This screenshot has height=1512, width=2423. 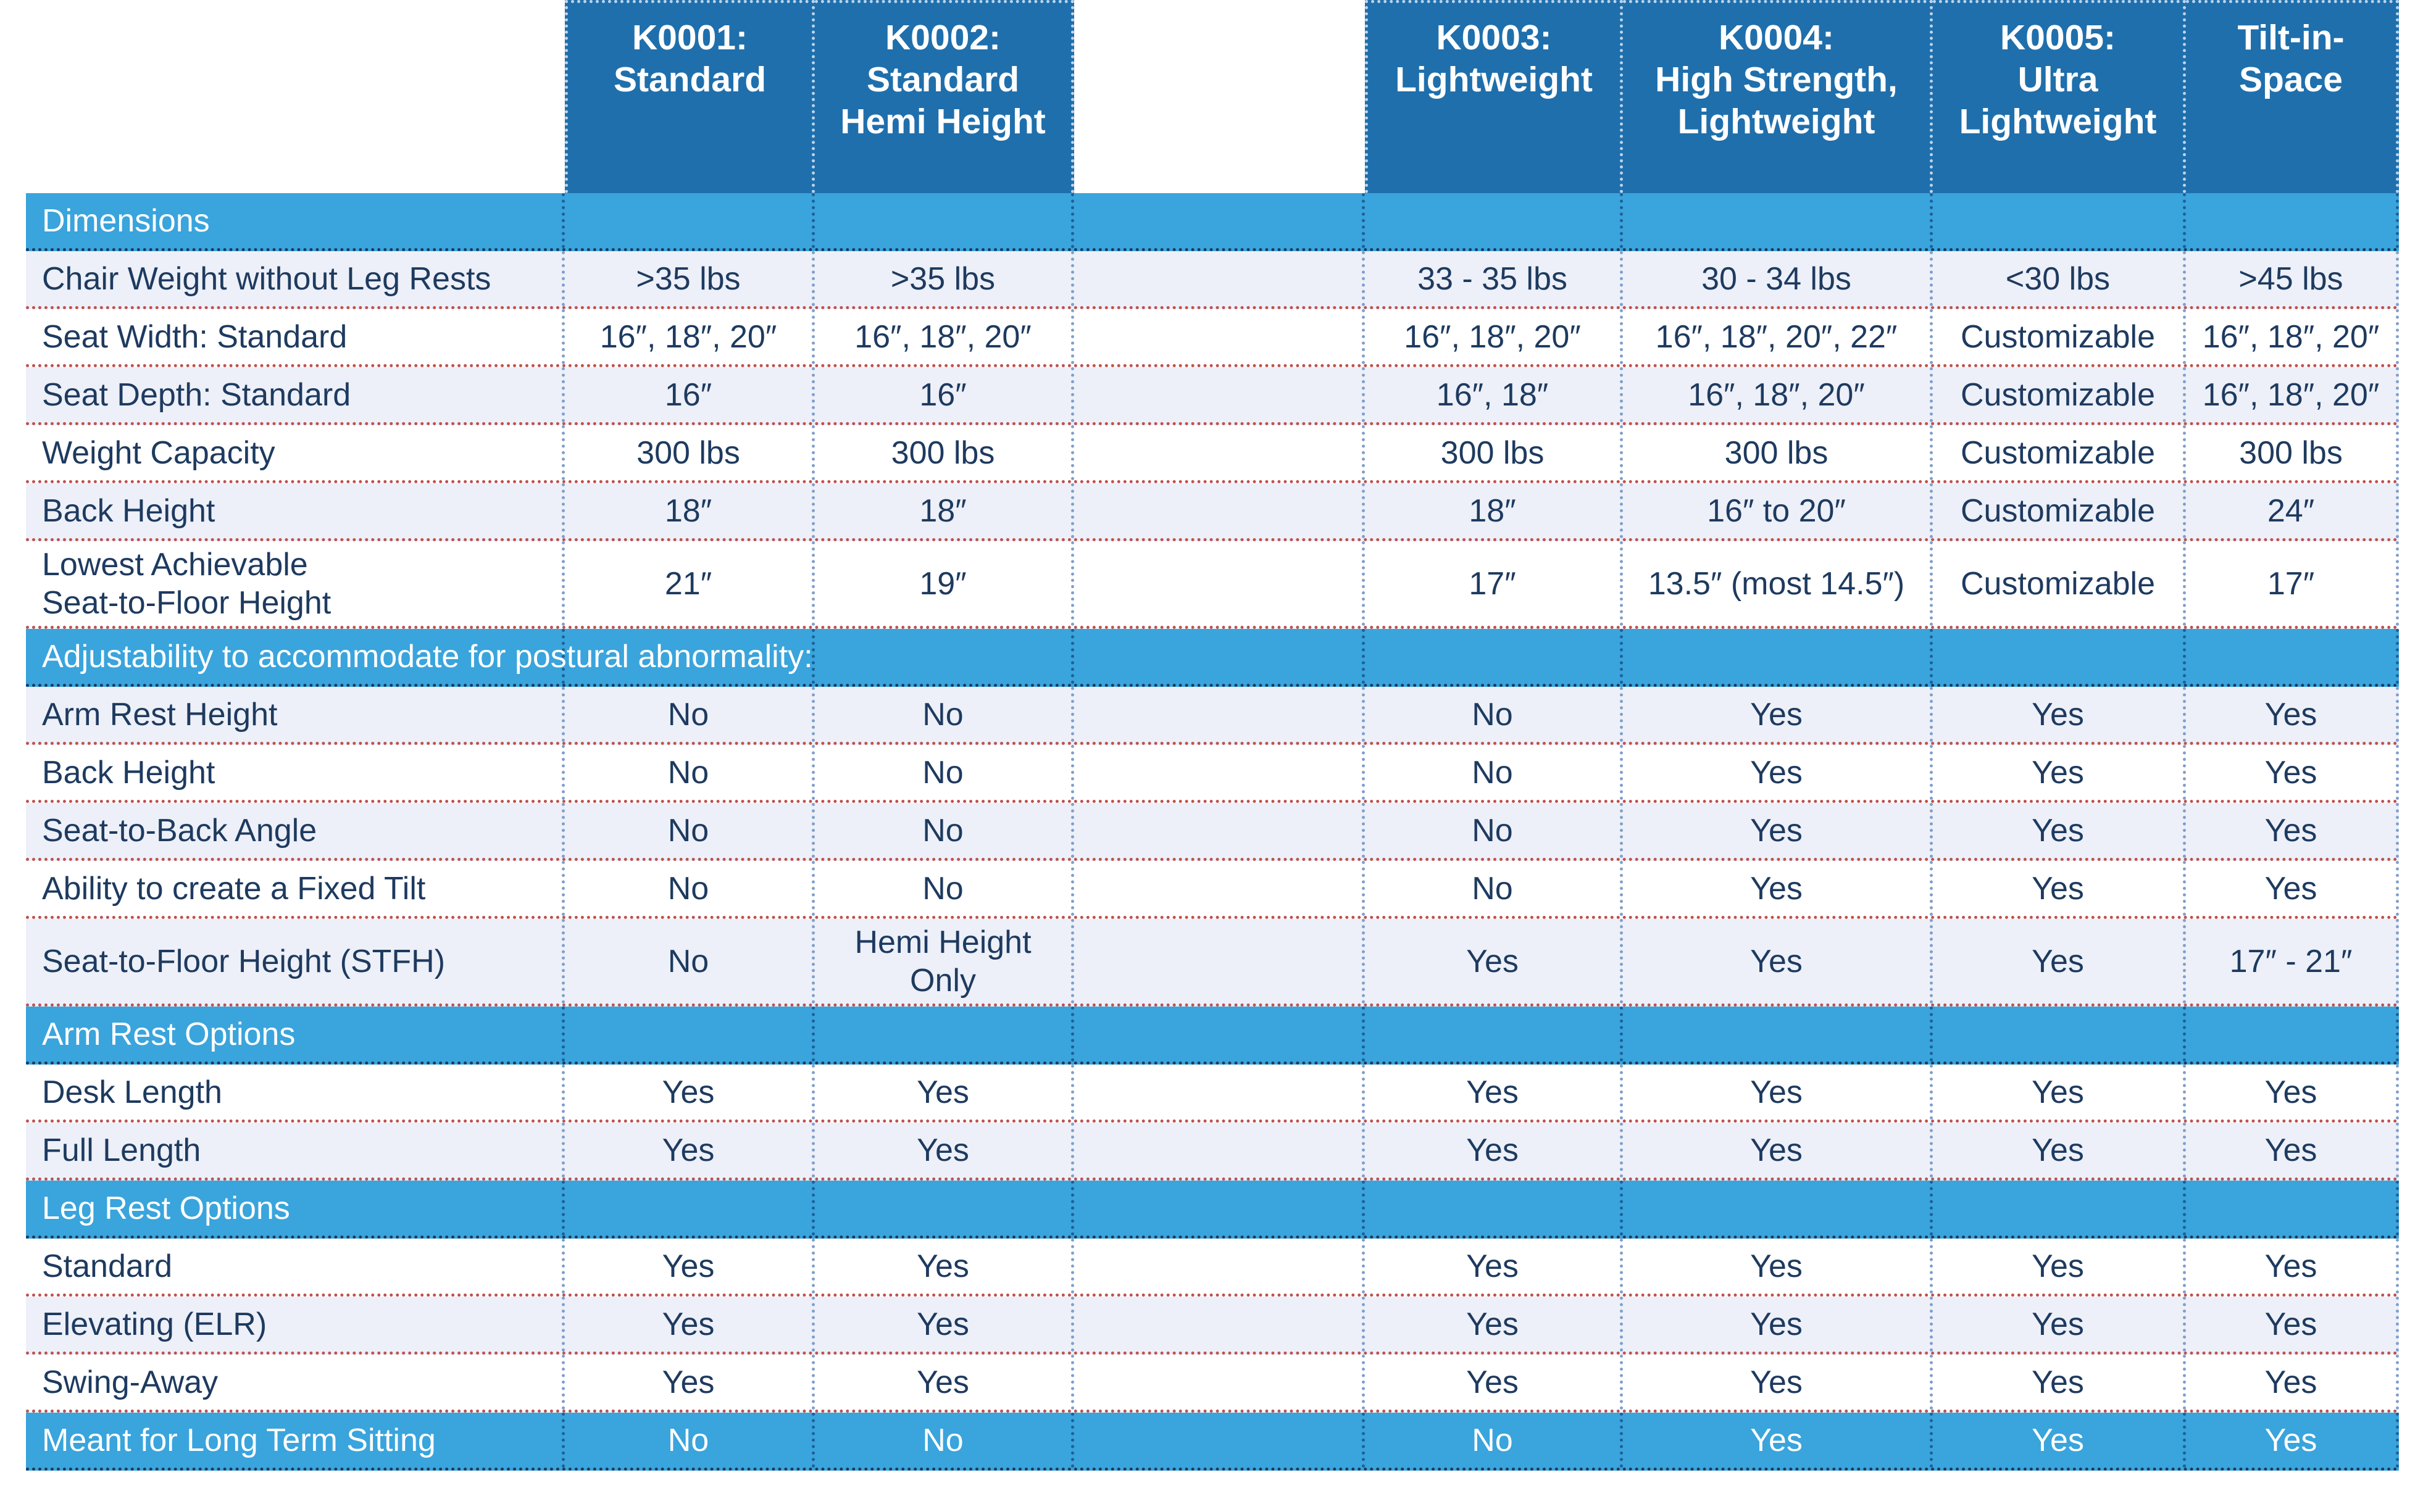 What do you see at coordinates (2059, 278) in the screenshot?
I see `table-cell: <30 lbs` at bounding box center [2059, 278].